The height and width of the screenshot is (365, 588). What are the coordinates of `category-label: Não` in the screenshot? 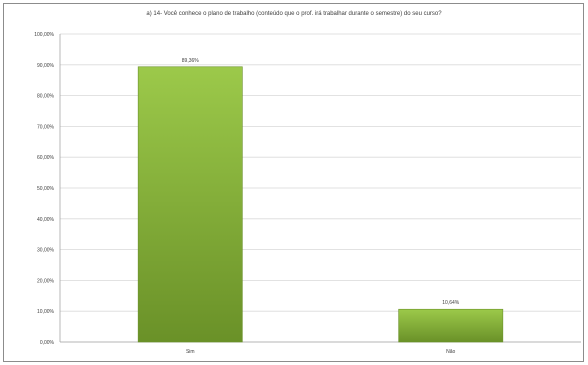 It's located at (450, 352).